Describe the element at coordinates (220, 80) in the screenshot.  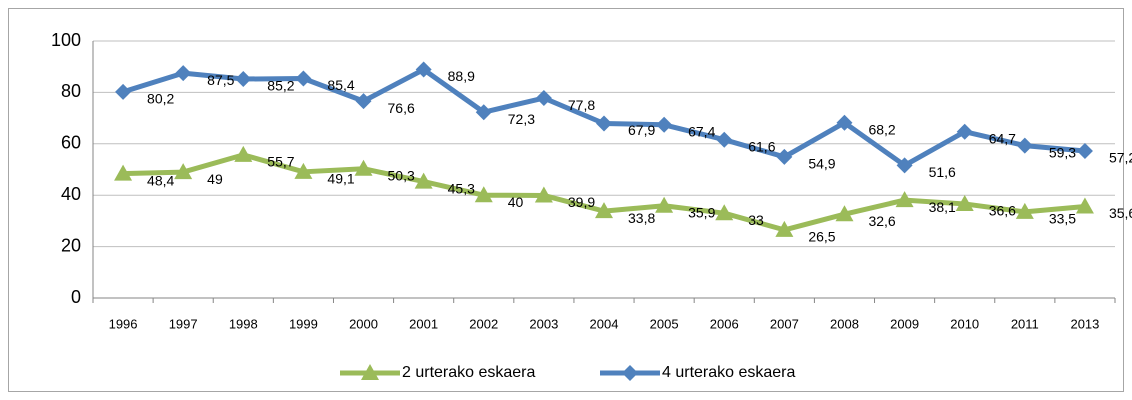
I see `data-label: 87,5` at that location.